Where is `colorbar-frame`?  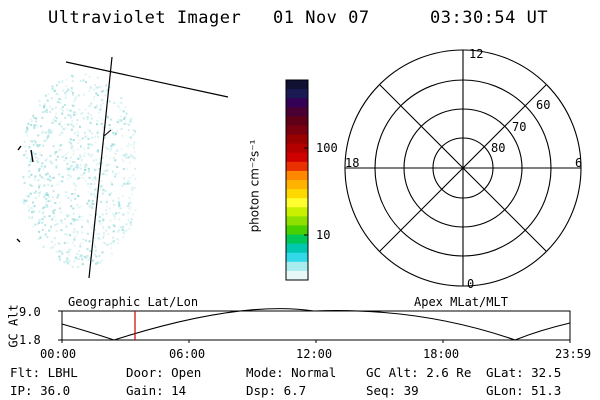 colorbar-frame is located at coordinates (297, 180).